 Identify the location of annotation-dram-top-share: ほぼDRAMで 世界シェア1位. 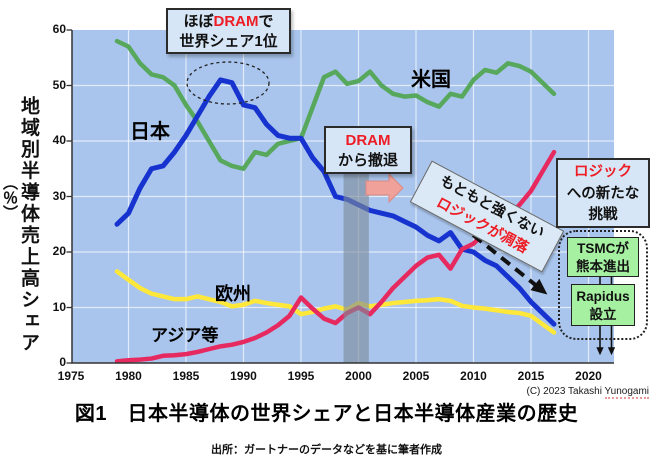
(228, 31).